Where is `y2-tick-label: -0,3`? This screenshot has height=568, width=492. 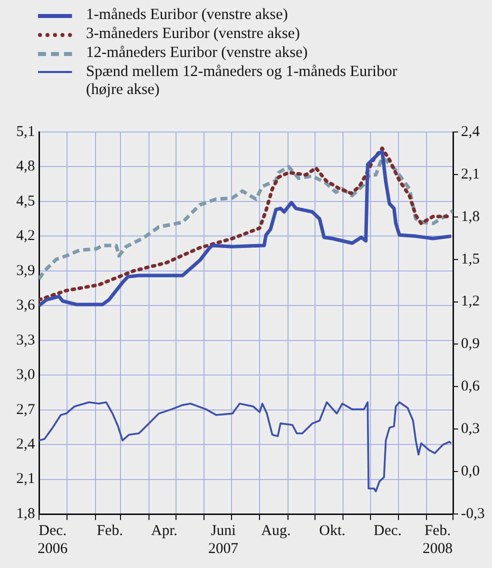
y2-tick-label: -0,3 is located at coordinates (473, 514).